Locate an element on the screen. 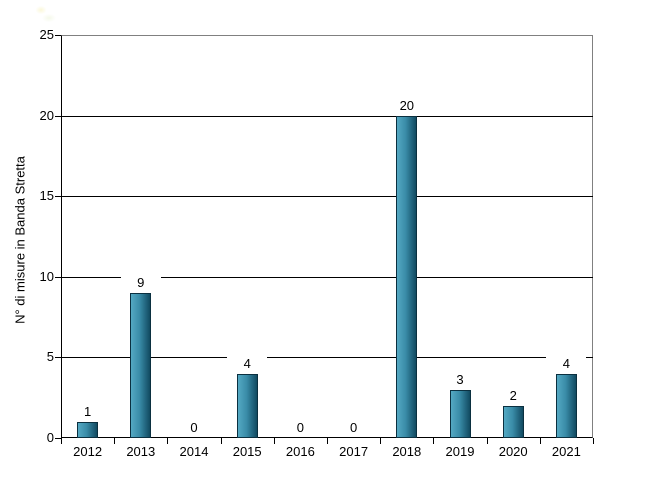  bar-value-label-2013: 9 is located at coordinates (140, 282).